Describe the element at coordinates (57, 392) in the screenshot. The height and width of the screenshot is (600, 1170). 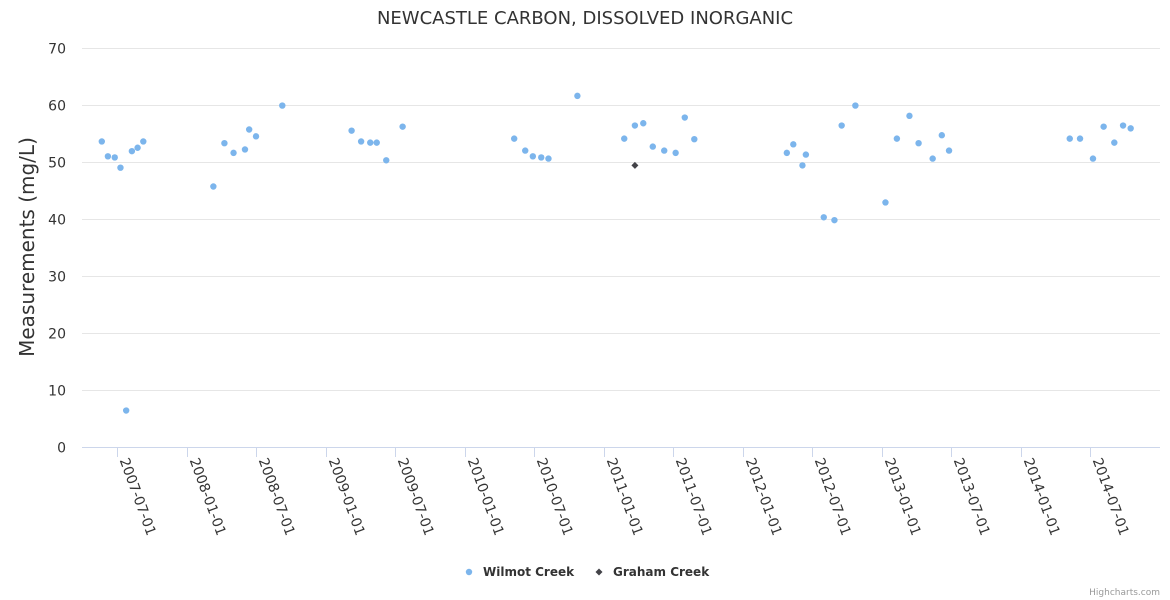
I see `y-tick-label: 10` at that location.